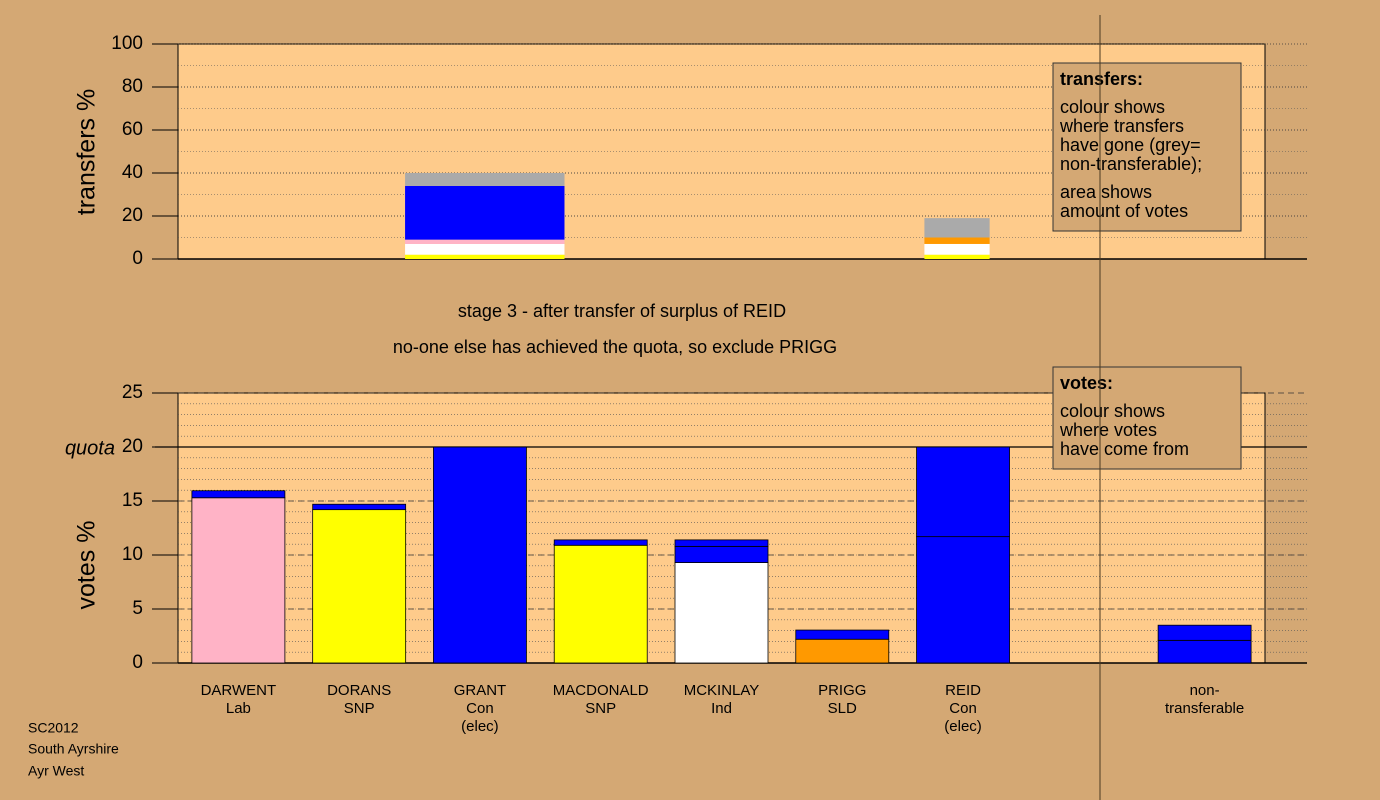 Image resolution: width=1380 pixels, height=800 pixels. Describe the element at coordinates (90, 448) in the screenshot. I see `quota-label: quota` at that location.